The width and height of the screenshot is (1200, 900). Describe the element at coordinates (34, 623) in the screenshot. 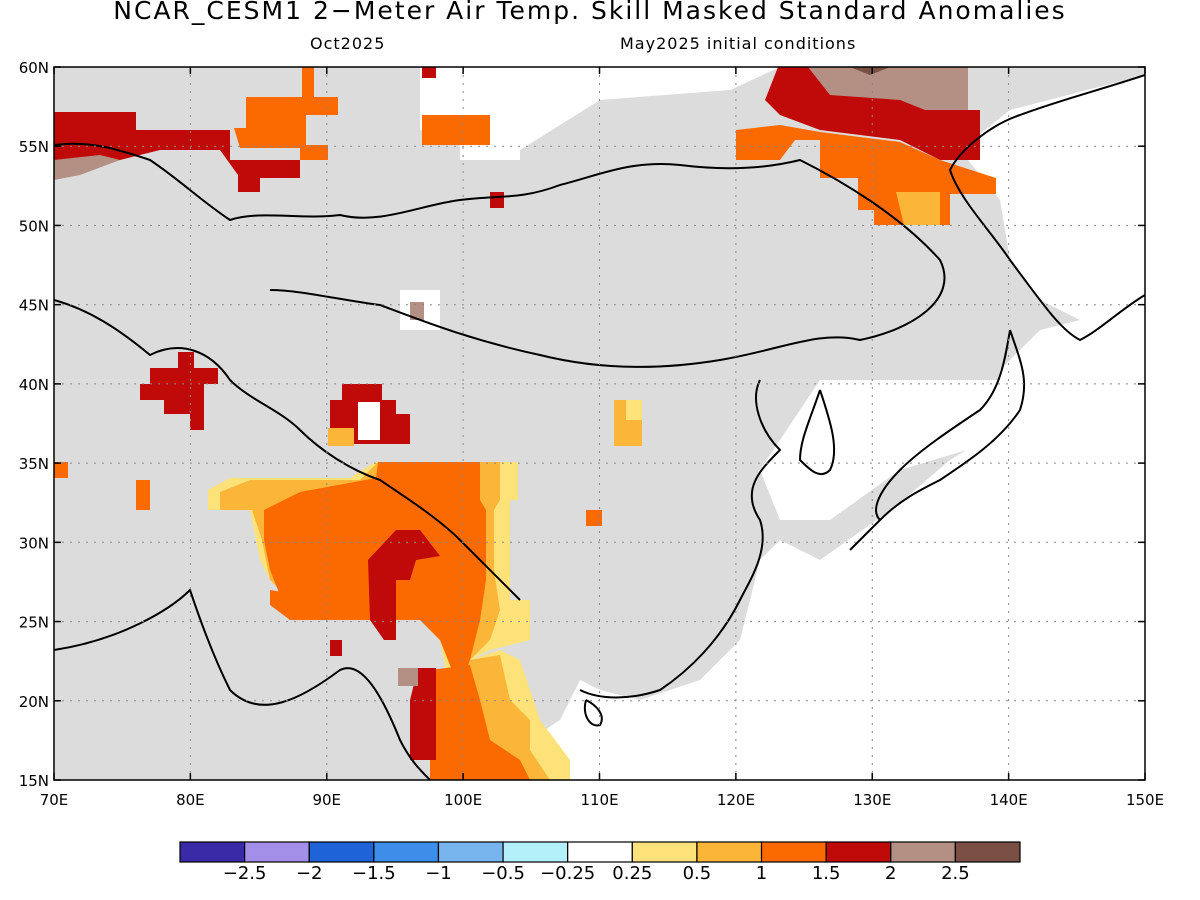

I see `lat-tick-label: 25N` at that location.